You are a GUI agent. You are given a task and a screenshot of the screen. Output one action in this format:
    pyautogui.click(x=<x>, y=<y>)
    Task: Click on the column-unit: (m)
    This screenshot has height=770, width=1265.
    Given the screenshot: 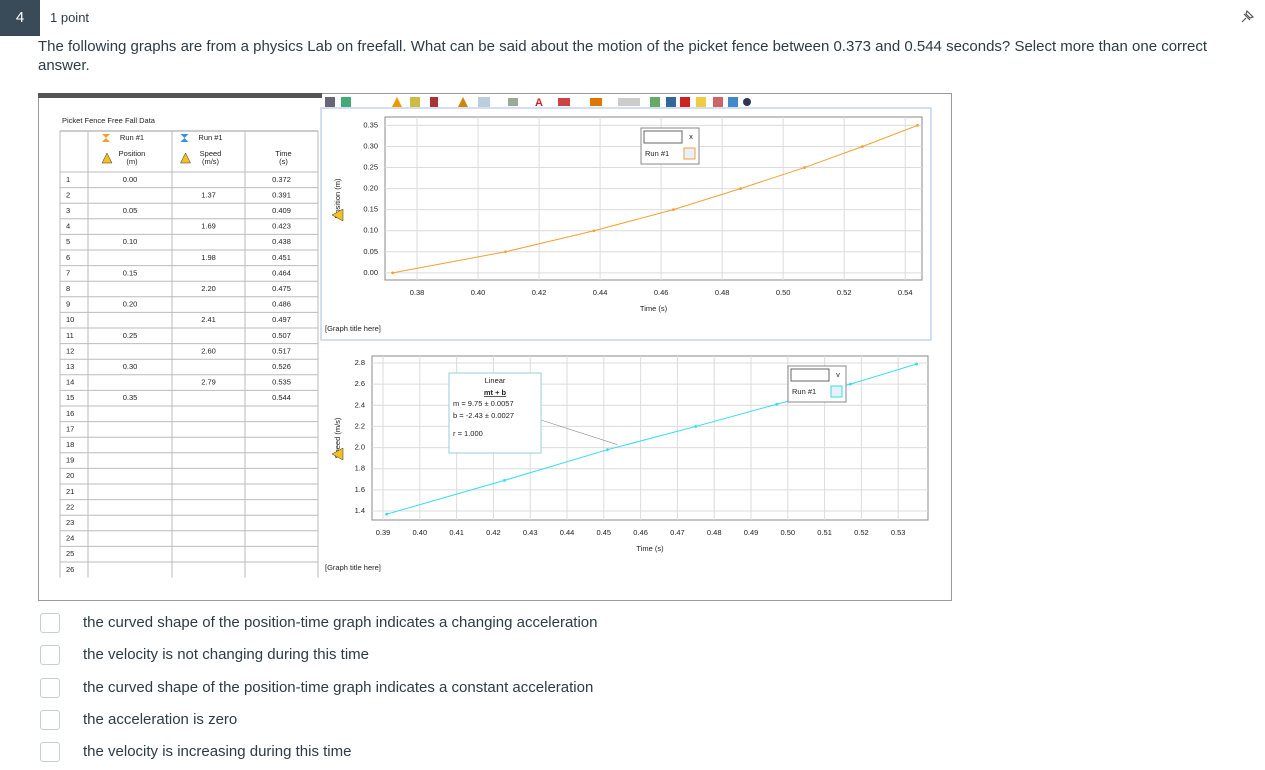 What is the action you would take?
    pyautogui.click(x=132, y=161)
    